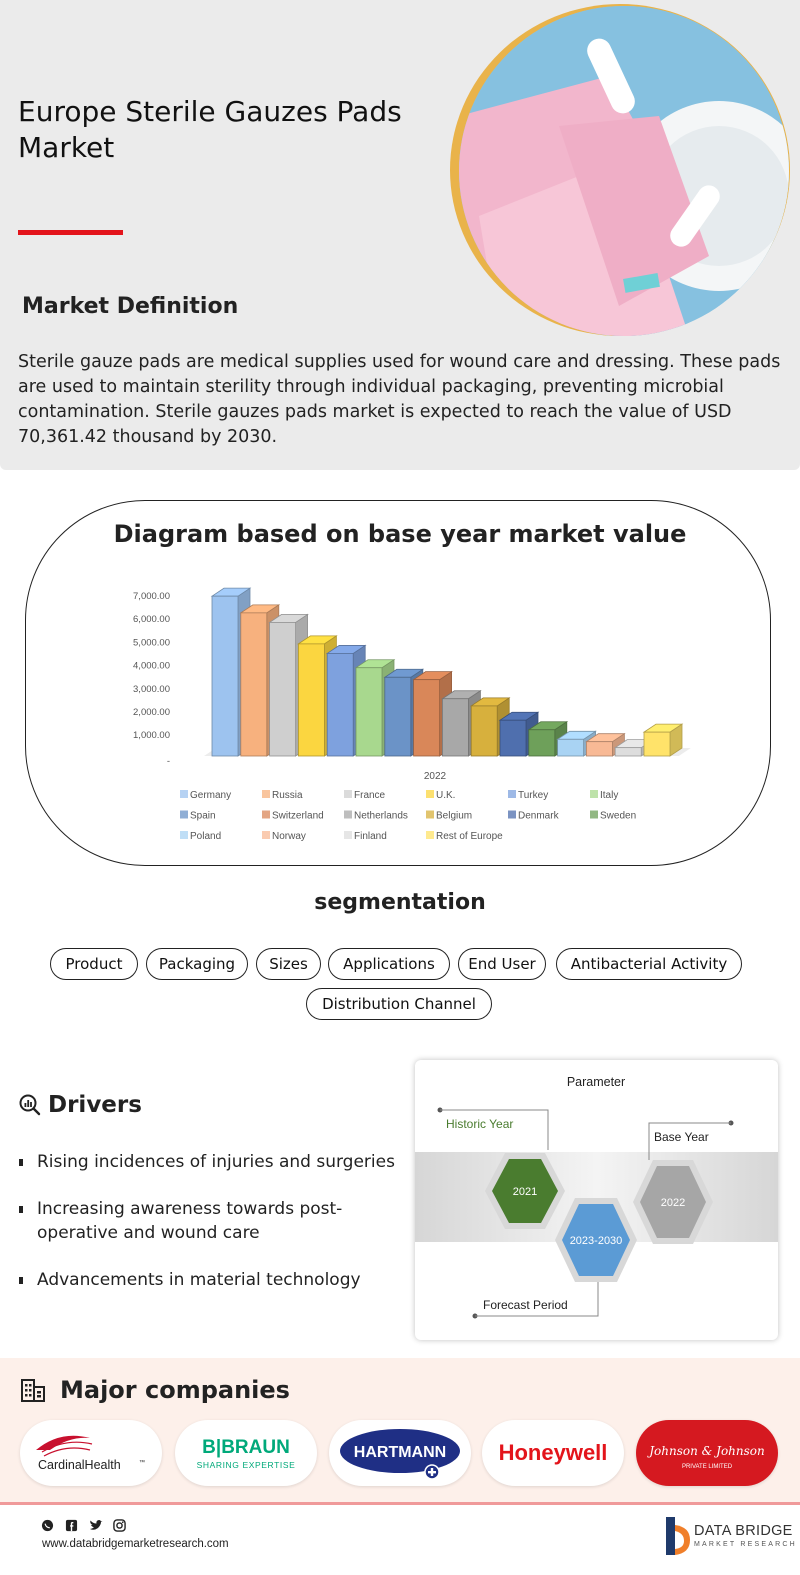 Image resolution: width=800 pixels, height=1575 pixels. I want to click on legend-item: Switzerland, so click(293, 816).